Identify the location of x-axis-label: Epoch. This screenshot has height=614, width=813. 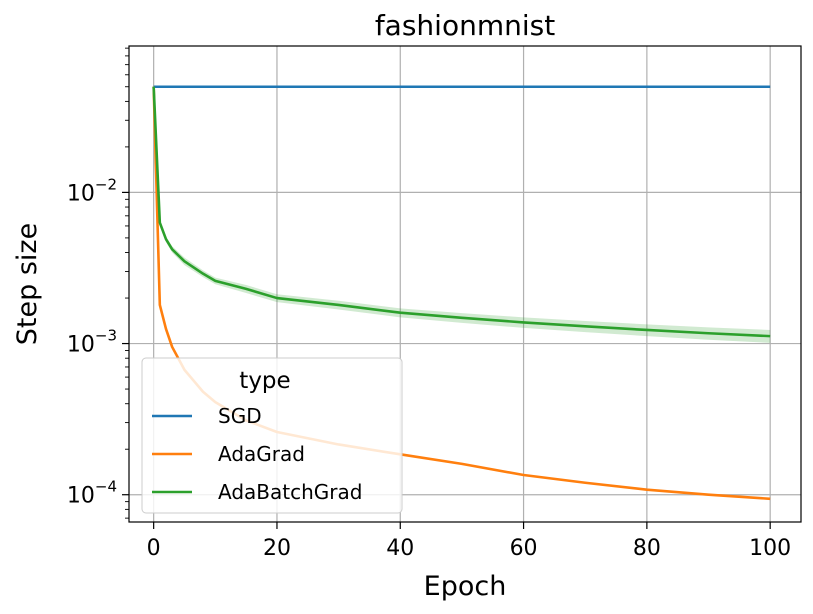
(465, 586).